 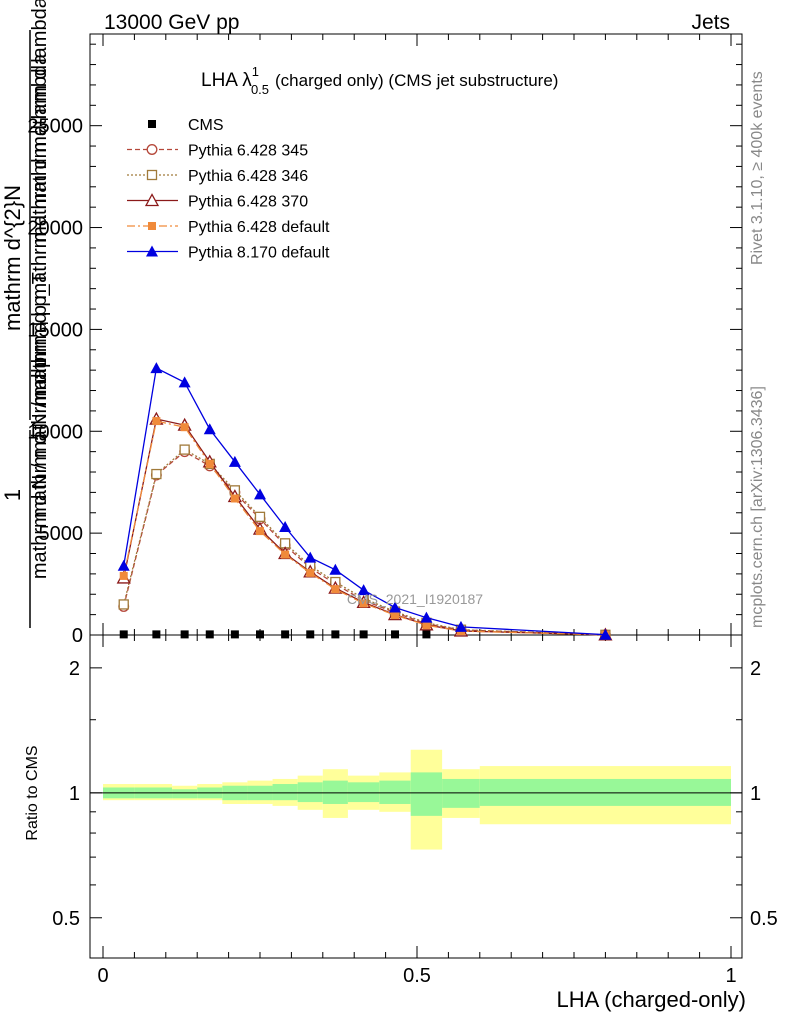 I want to click on legend-item: Pythia 8.170 default, so click(x=228, y=253).